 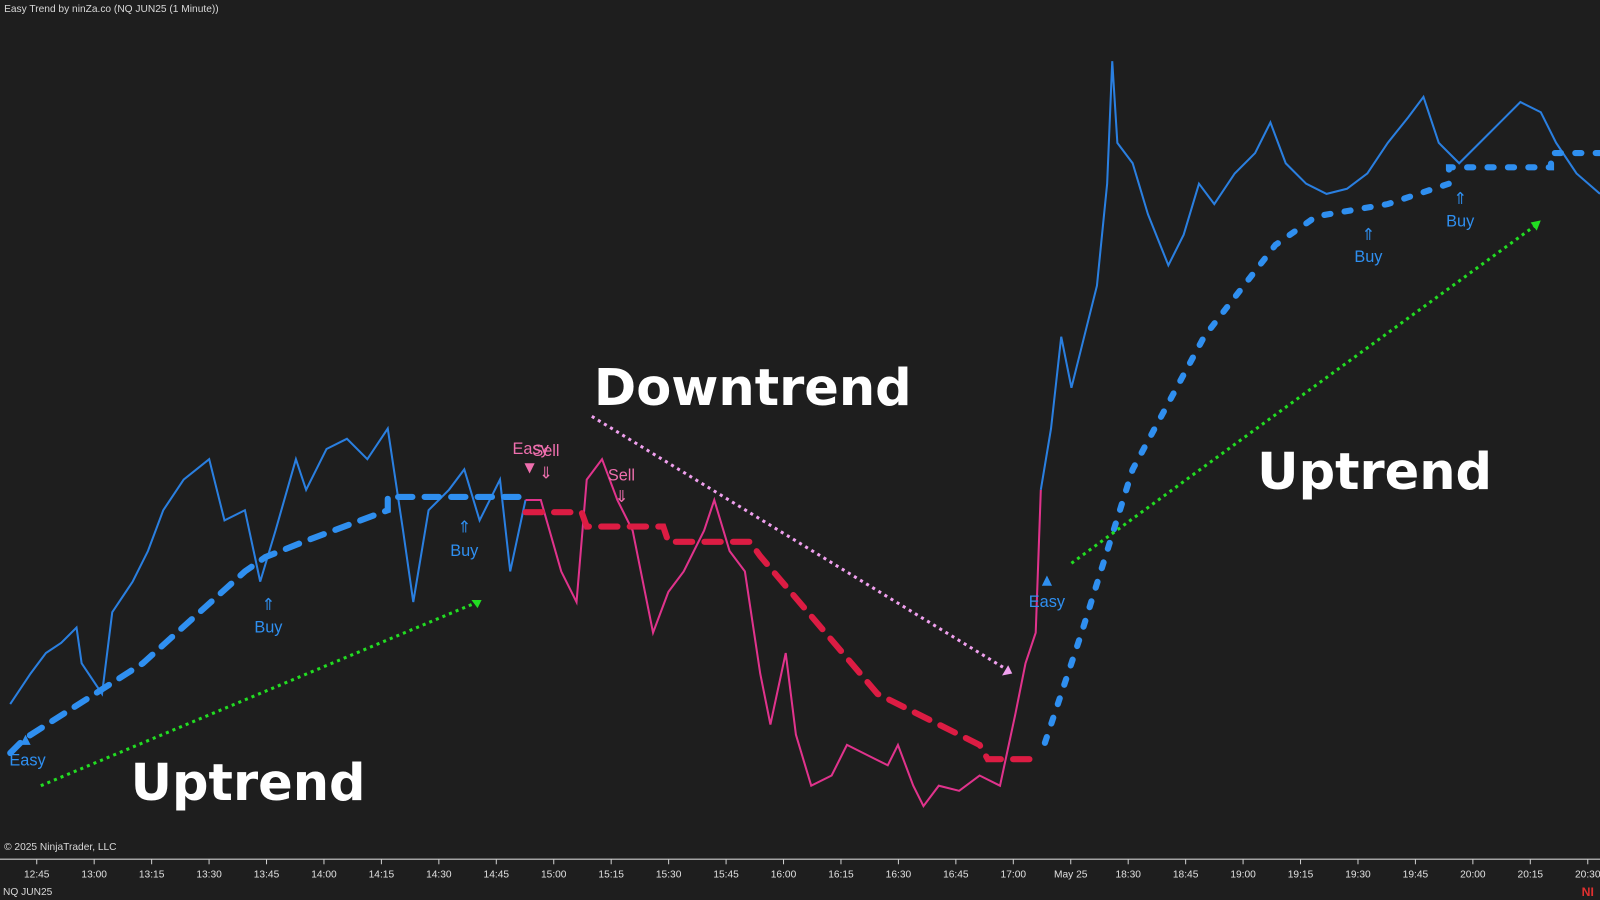 What do you see at coordinates (1358, 875) in the screenshot?
I see `time-label: 19:30` at bounding box center [1358, 875].